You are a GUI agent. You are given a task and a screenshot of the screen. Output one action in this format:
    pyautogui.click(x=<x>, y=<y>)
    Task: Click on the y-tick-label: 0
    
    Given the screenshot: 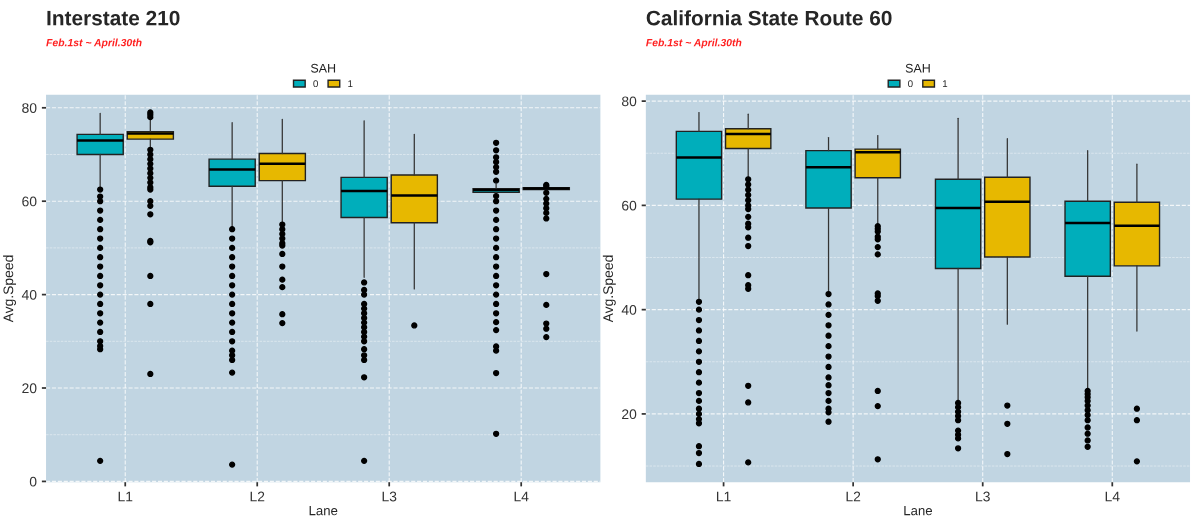 What is the action you would take?
    pyautogui.click(x=33, y=481)
    